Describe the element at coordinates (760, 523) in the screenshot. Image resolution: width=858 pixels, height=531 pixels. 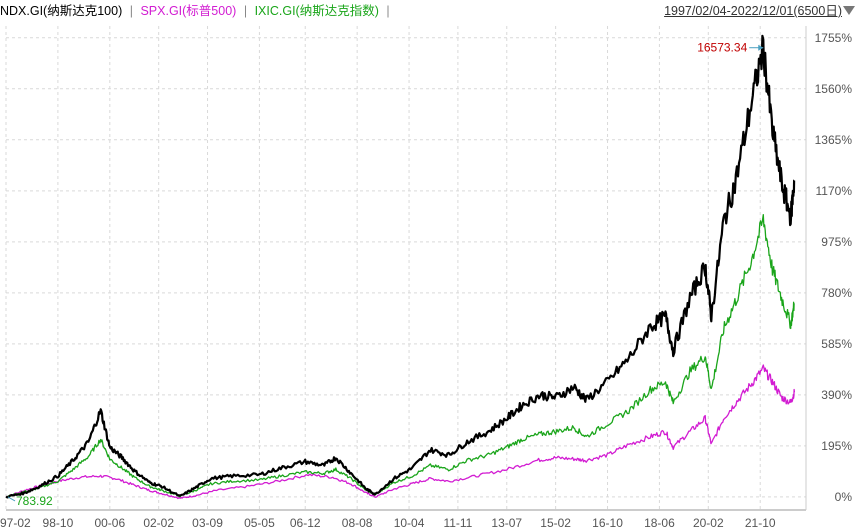
I see `x-tick-label: 21-10` at that location.